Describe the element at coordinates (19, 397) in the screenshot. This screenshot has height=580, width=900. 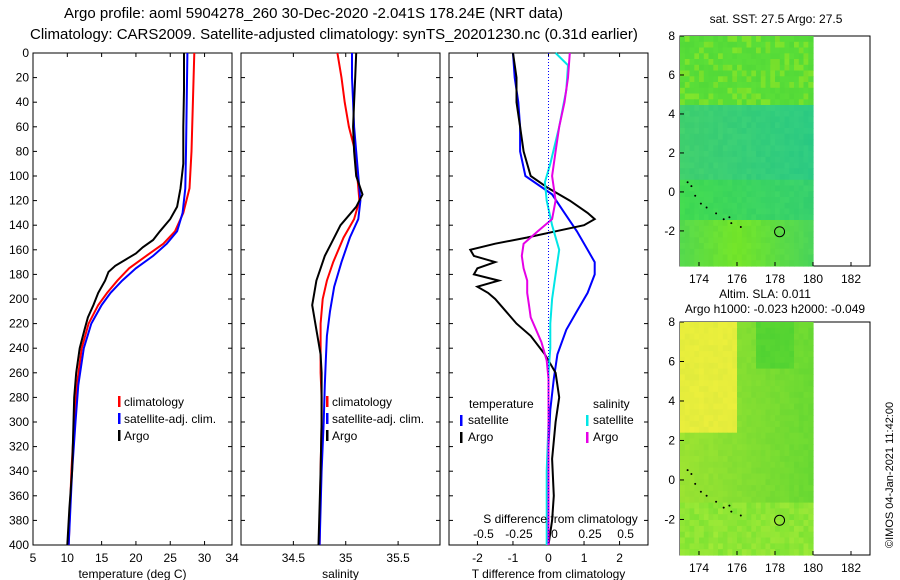
I see `y-tick-label: 280` at that location.